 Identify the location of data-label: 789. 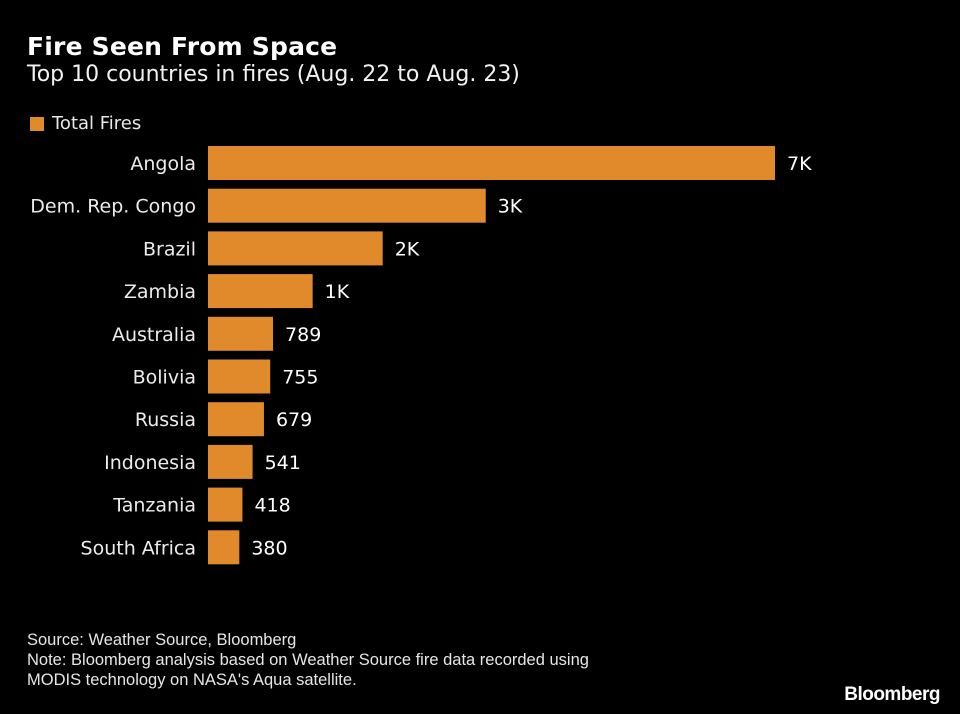
(303, 335).